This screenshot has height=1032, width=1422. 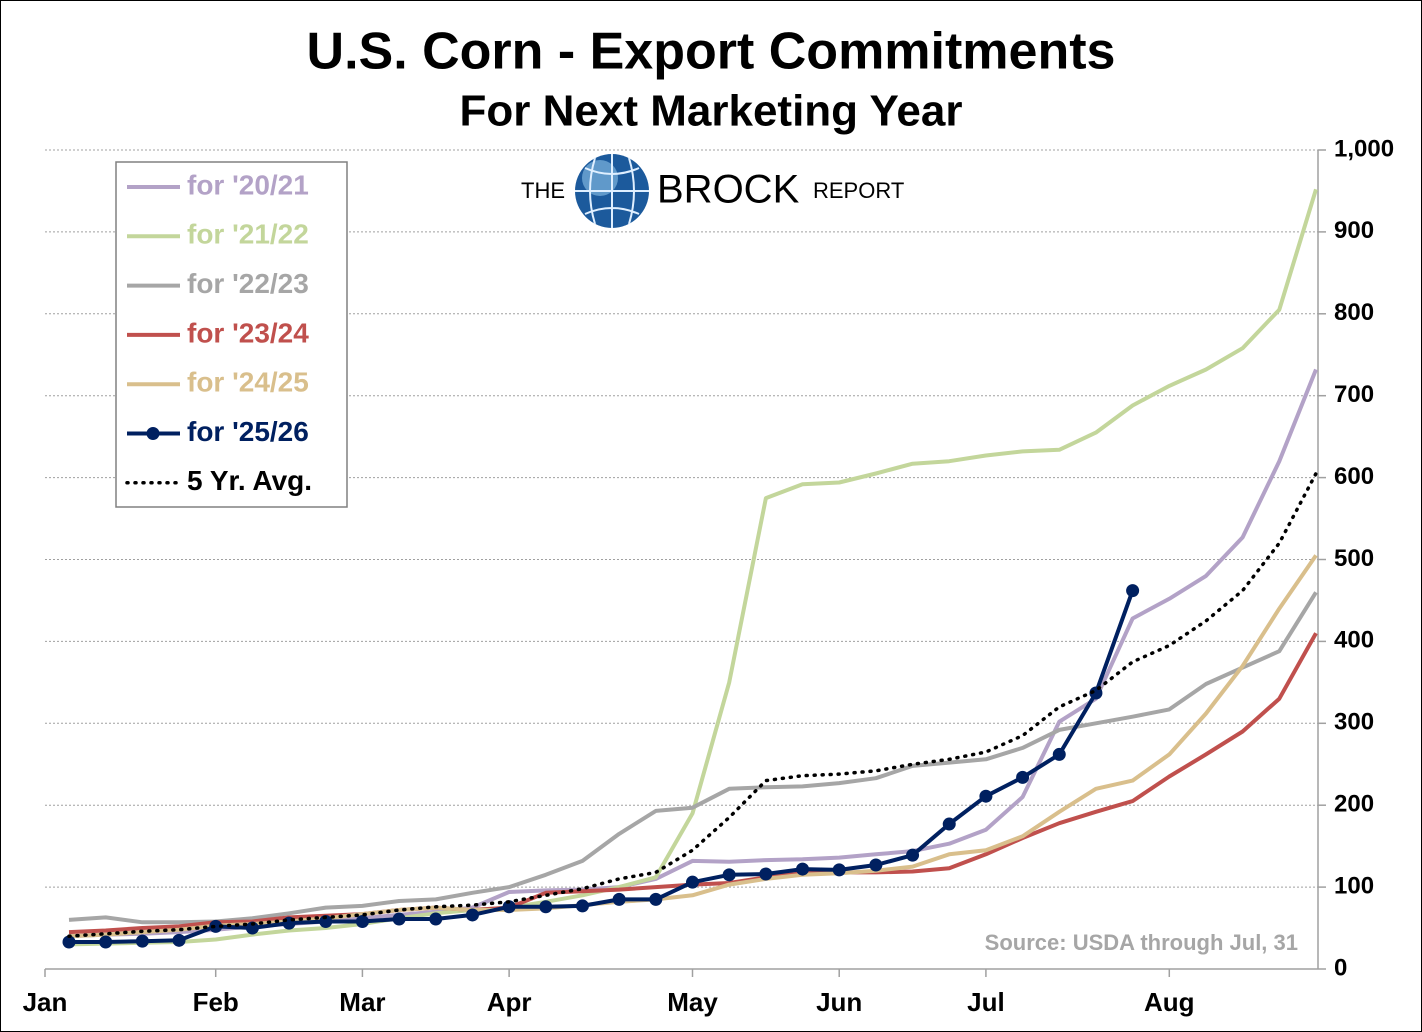 I want to click on y-tick-label: 300, so click(x=1354, y=722).